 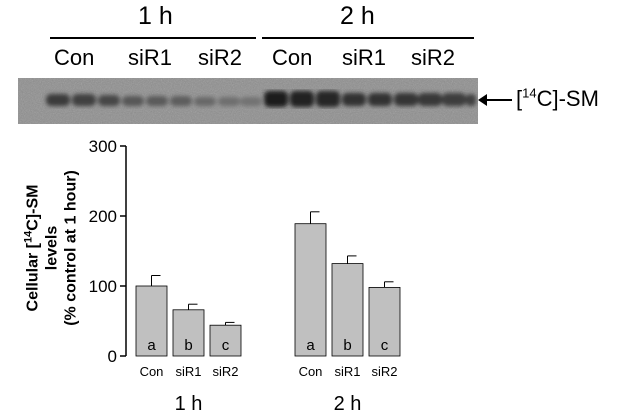 I want to click on blot-time-1h: 1 h, so click(x=155, y=16).